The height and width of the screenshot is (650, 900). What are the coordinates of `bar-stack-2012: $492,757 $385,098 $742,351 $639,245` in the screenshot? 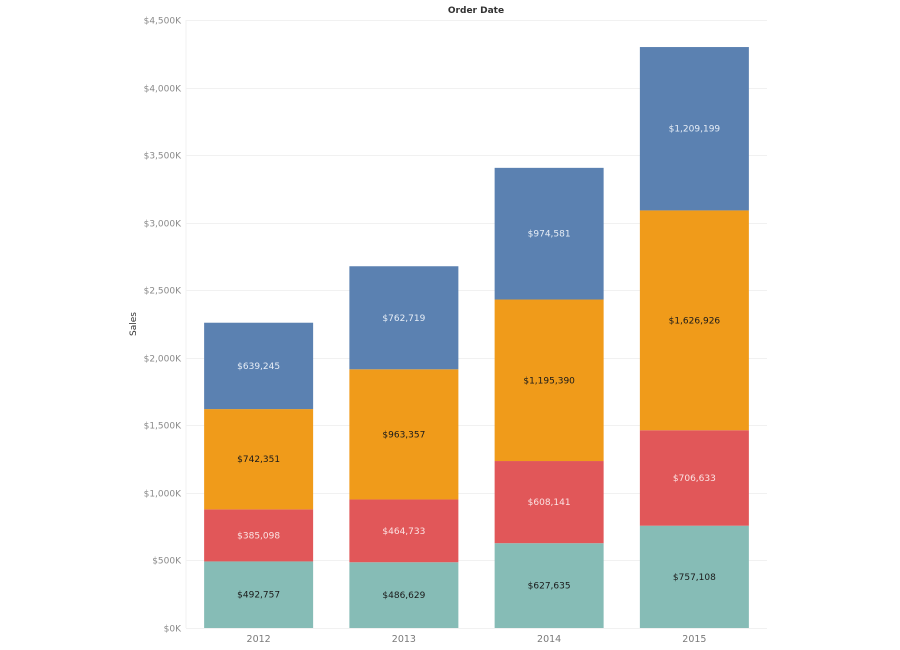 It's located at (259, 475).